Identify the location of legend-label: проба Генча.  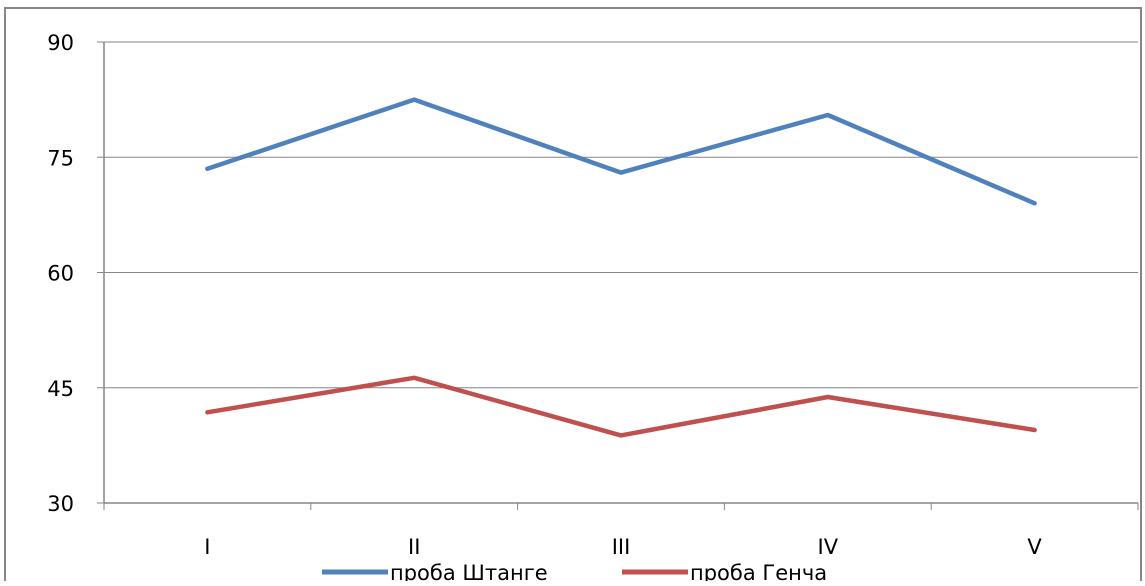
(758, 571).